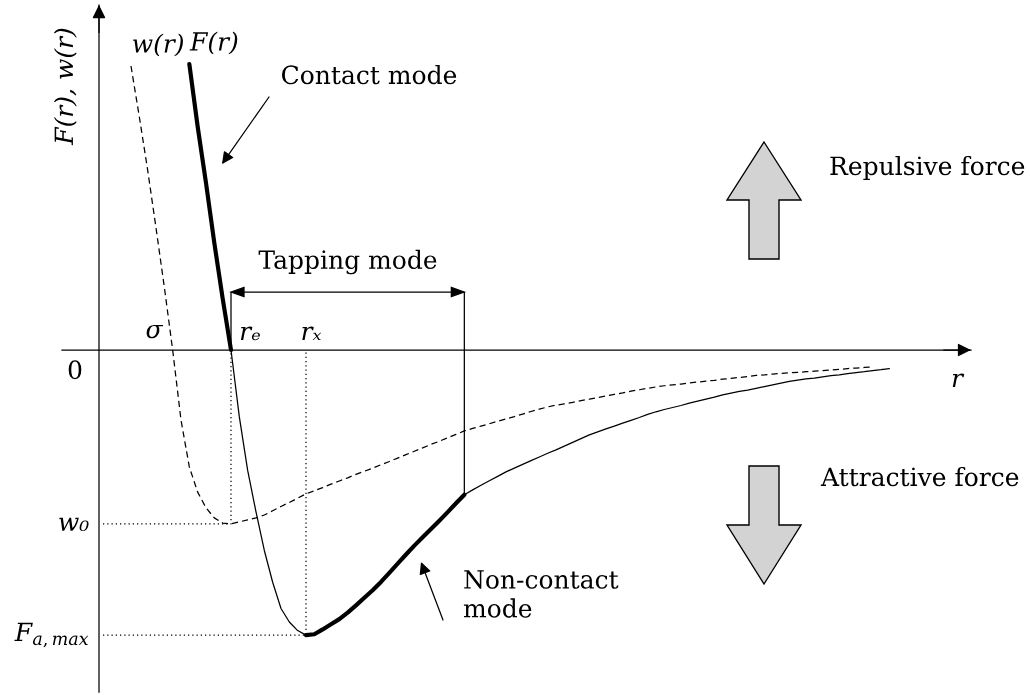 The image size is (1030, 695). What do you see at coordinates (927, 168) in the screenshot?
I see `annotation: Repulsive force` at bounding box center [927, 168].